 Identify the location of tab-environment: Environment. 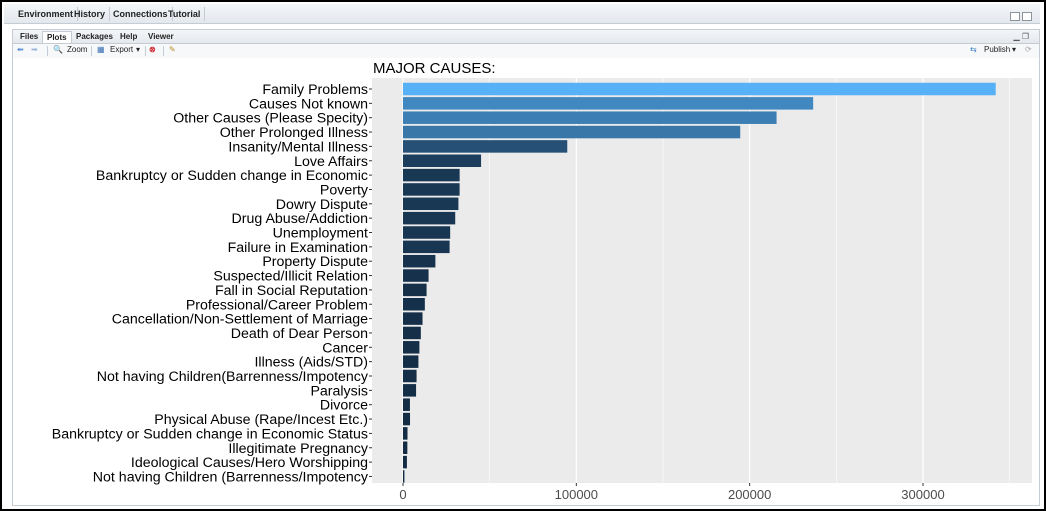
(46, 14).